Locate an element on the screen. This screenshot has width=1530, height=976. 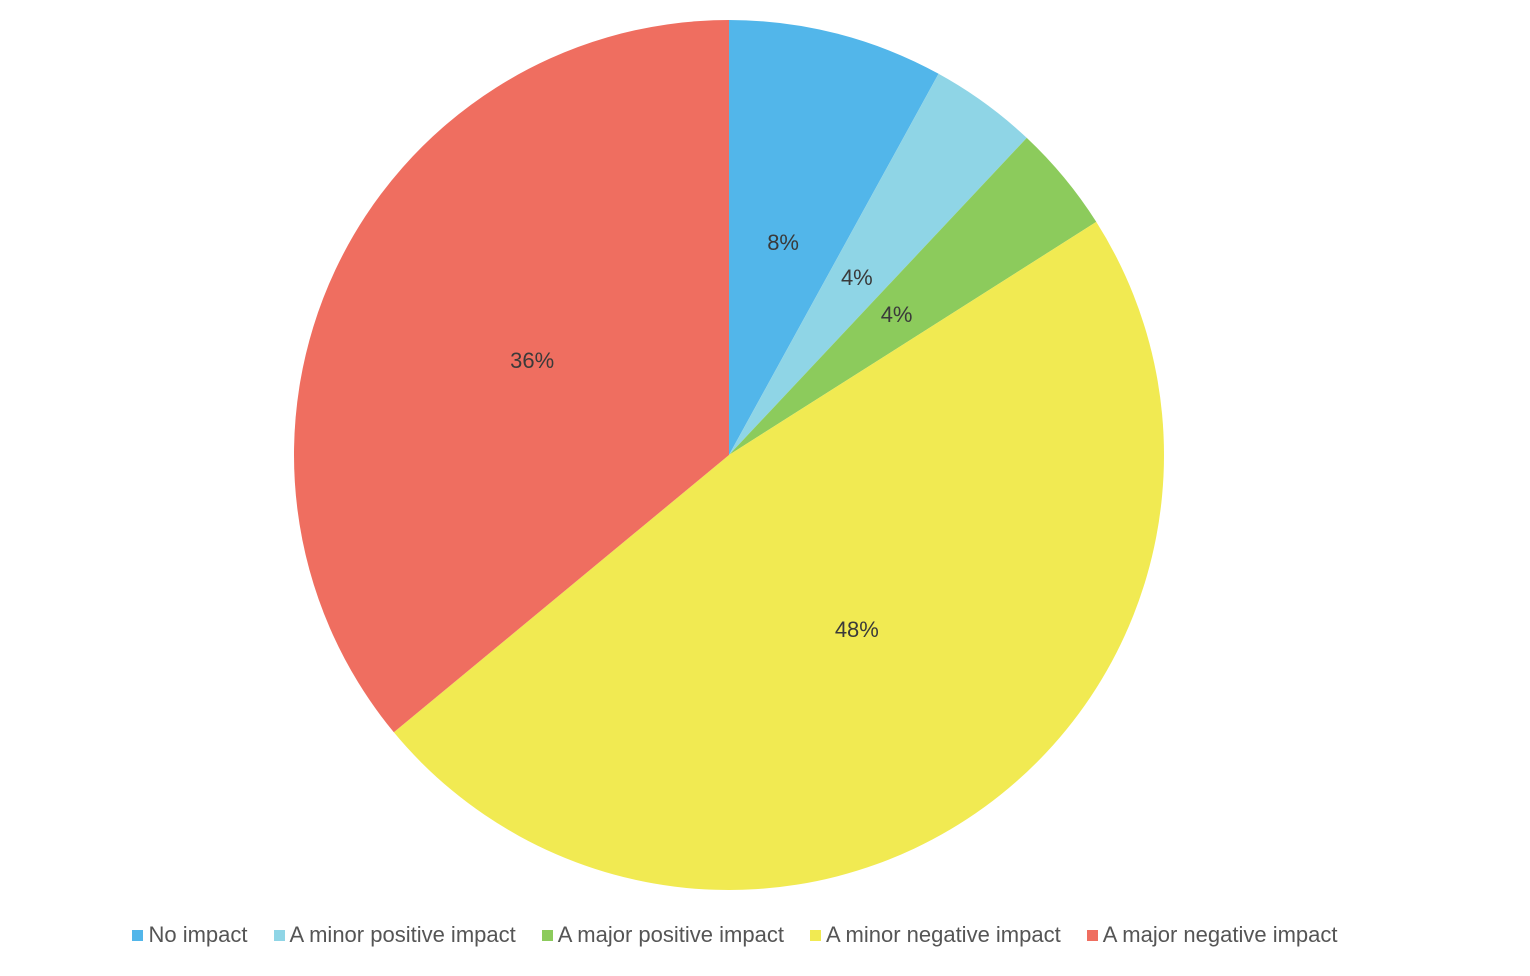
legend-item: No impact is located at coordinates (190, 935).